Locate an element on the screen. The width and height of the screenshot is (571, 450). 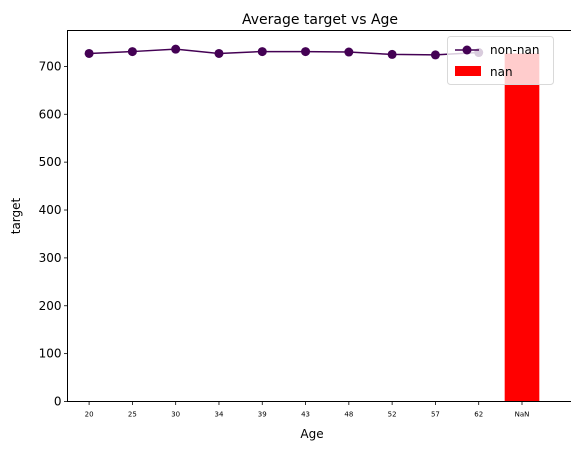
bar-series-layer is located at coordinates (522, 227).